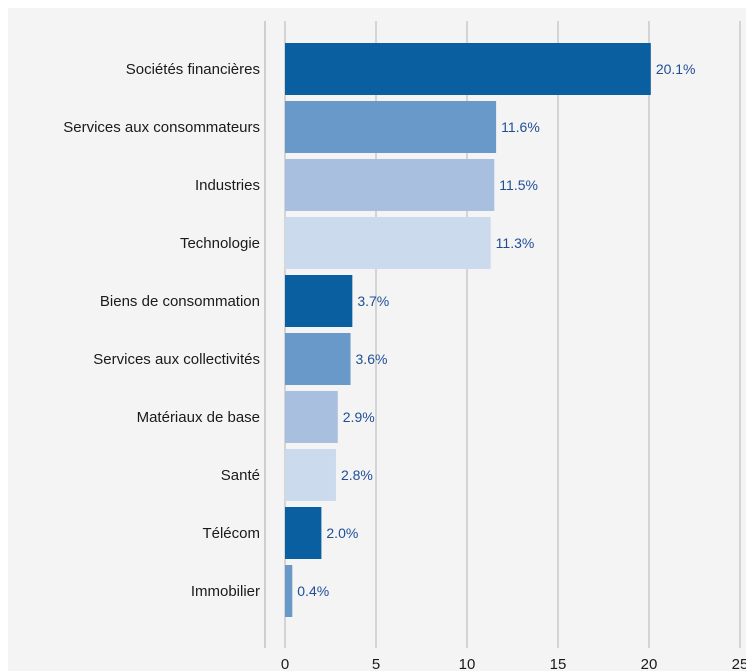 Image resolution: width=746 pixels, height=671 pixels. What do you see at coordinates (225, 591) in the screenshot?
I see `category-label: Immobilier` at bounding box center [225, 591].